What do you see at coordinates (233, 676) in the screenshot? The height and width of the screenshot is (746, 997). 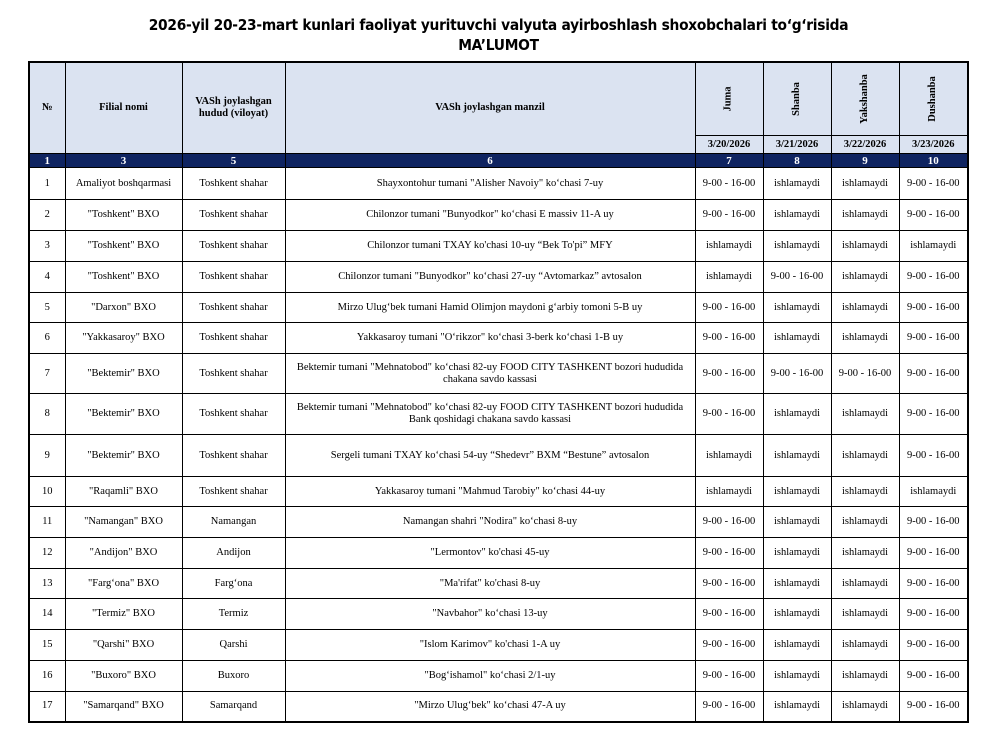 I see `region: Buxoro` at bounding box center [233, 676].